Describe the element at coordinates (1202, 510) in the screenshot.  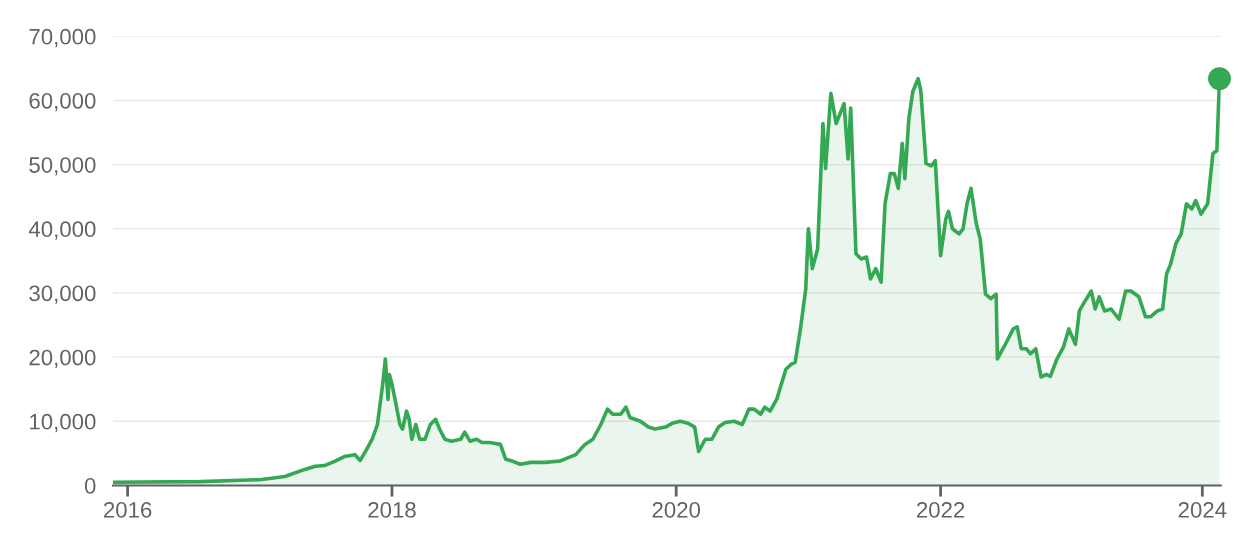
I see `x-tick-label: 2024` at that location.